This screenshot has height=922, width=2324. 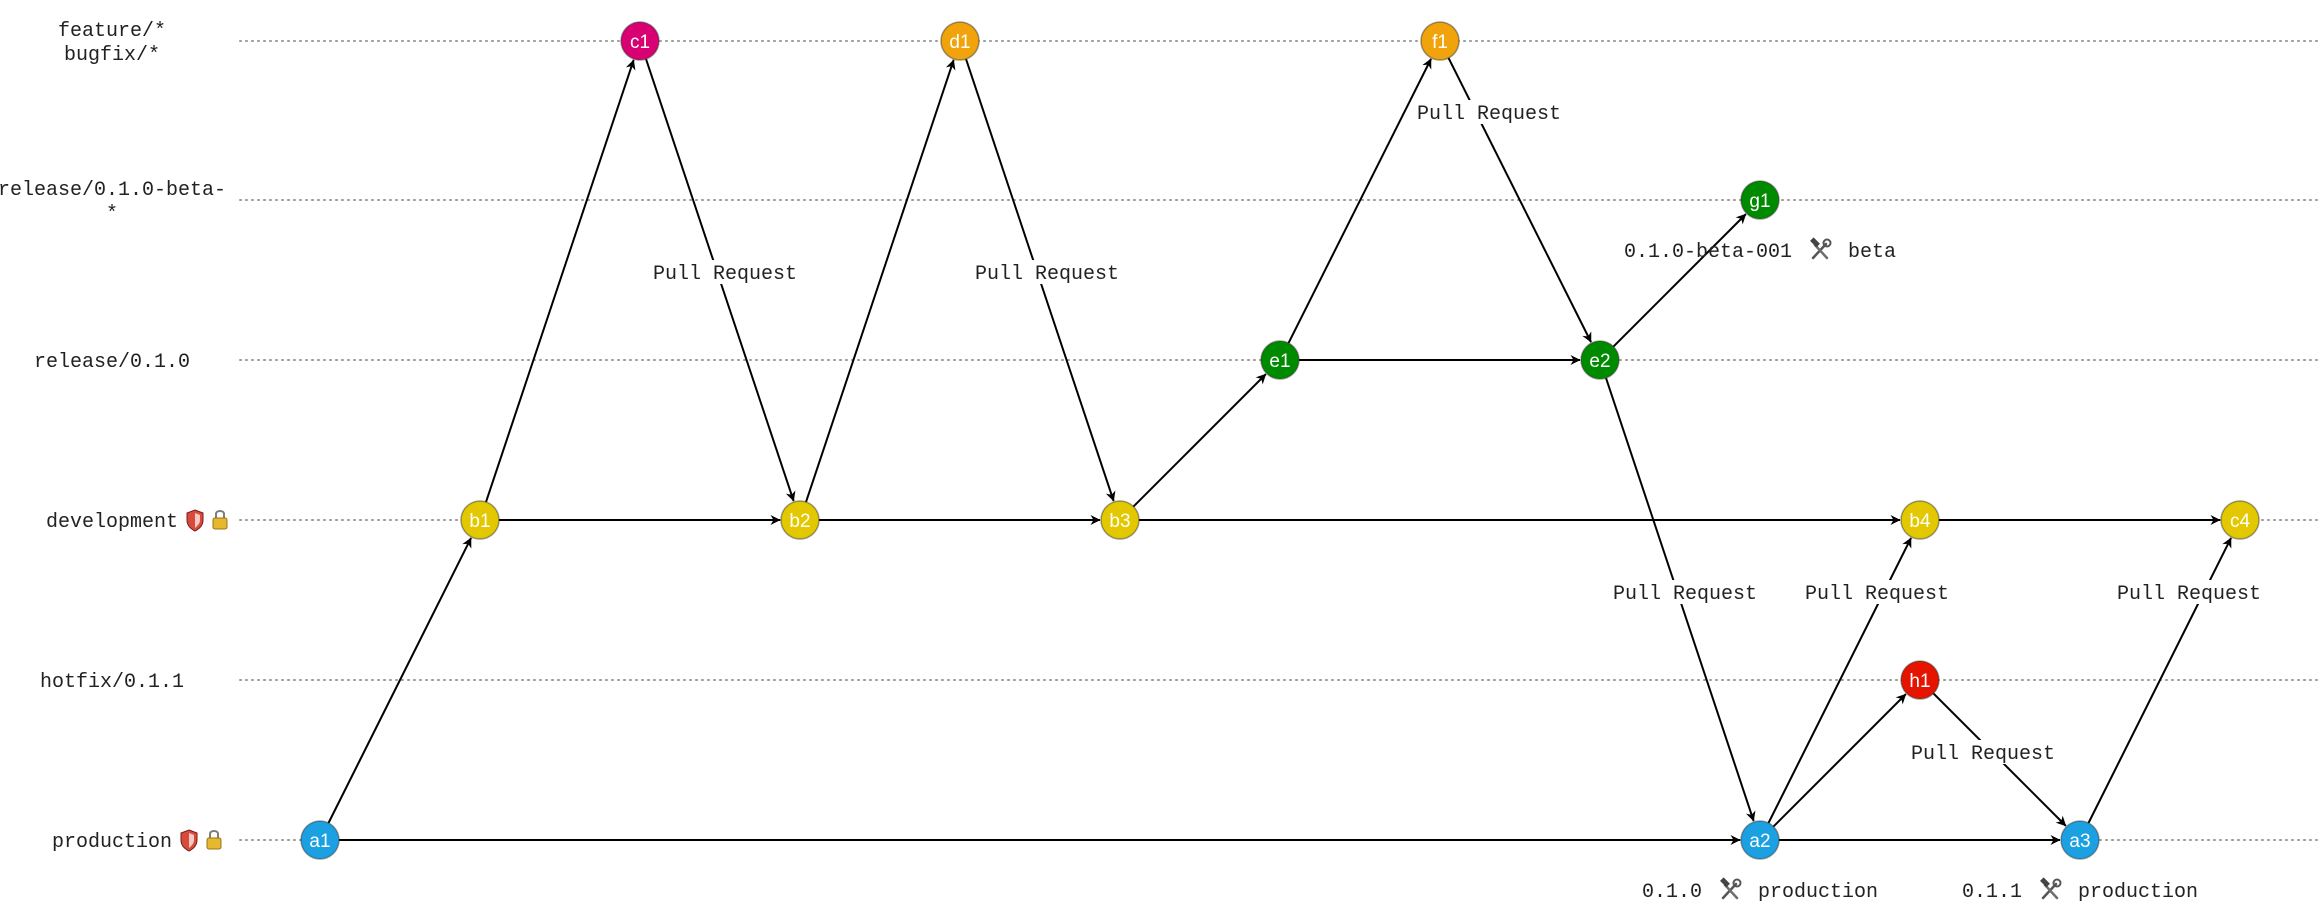 What do you see at coordinates (112, 842) in the screenshot?
I see `lane-label-text: production` at bounding box center [112, 842].